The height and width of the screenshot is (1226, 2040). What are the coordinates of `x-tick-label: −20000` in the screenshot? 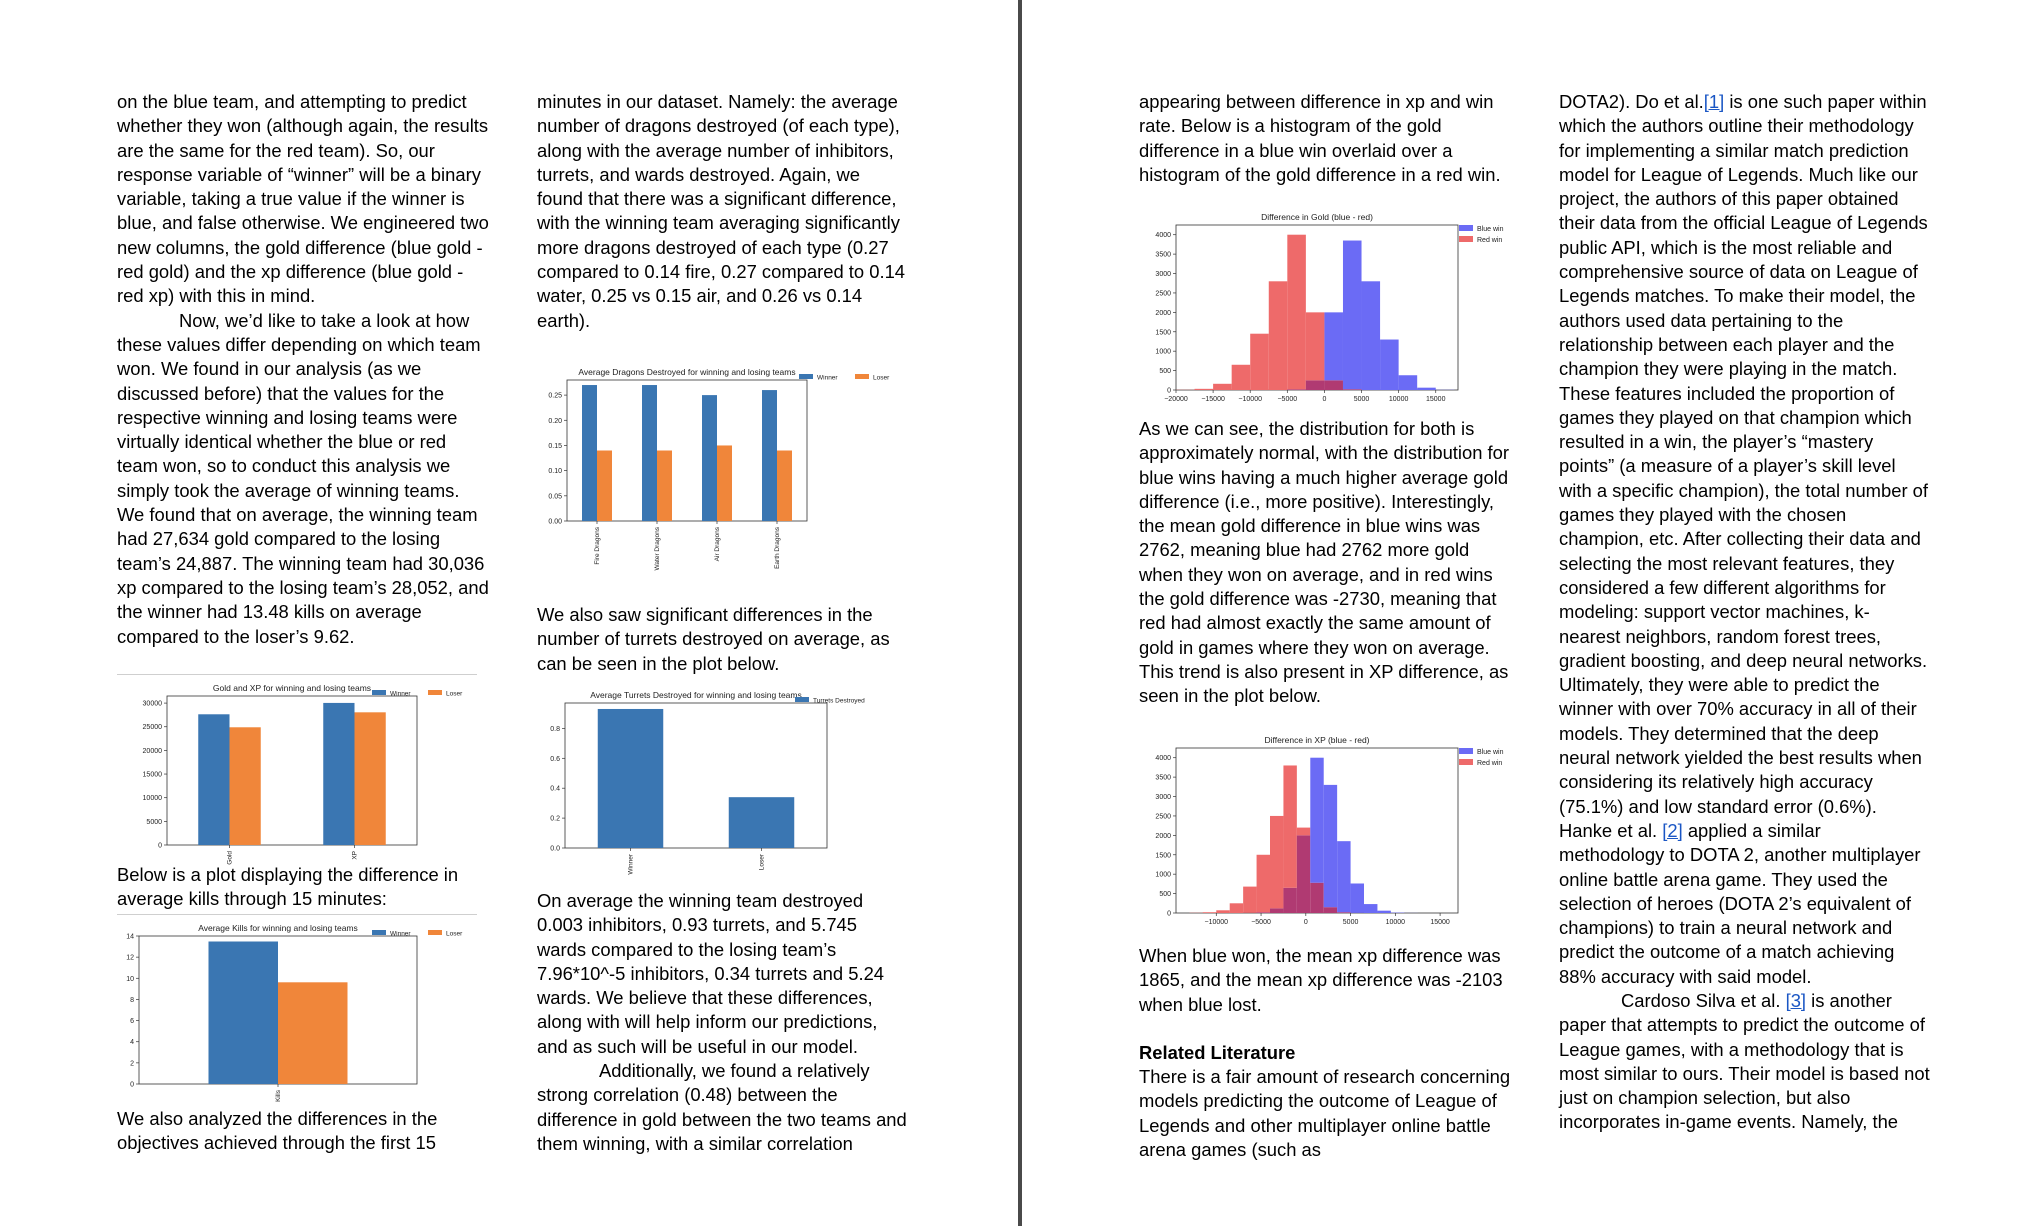 It's located at (1176, 399).